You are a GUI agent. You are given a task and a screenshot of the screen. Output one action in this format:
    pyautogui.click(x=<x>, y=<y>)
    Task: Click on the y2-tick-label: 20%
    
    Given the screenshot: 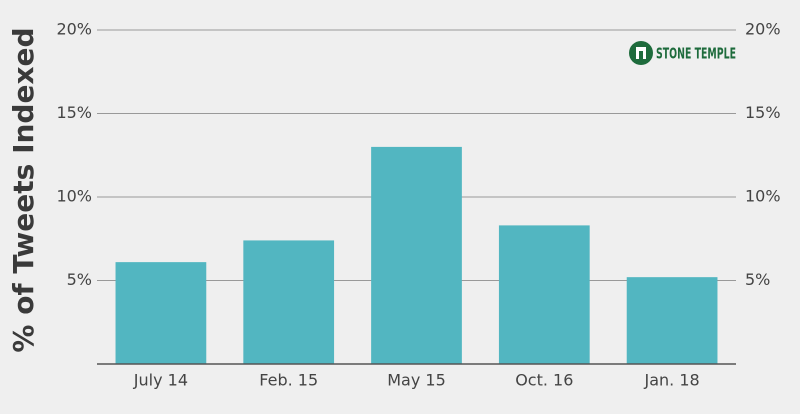 What is the action you would take?
    pyautogui.click(x=763, y=29)
    